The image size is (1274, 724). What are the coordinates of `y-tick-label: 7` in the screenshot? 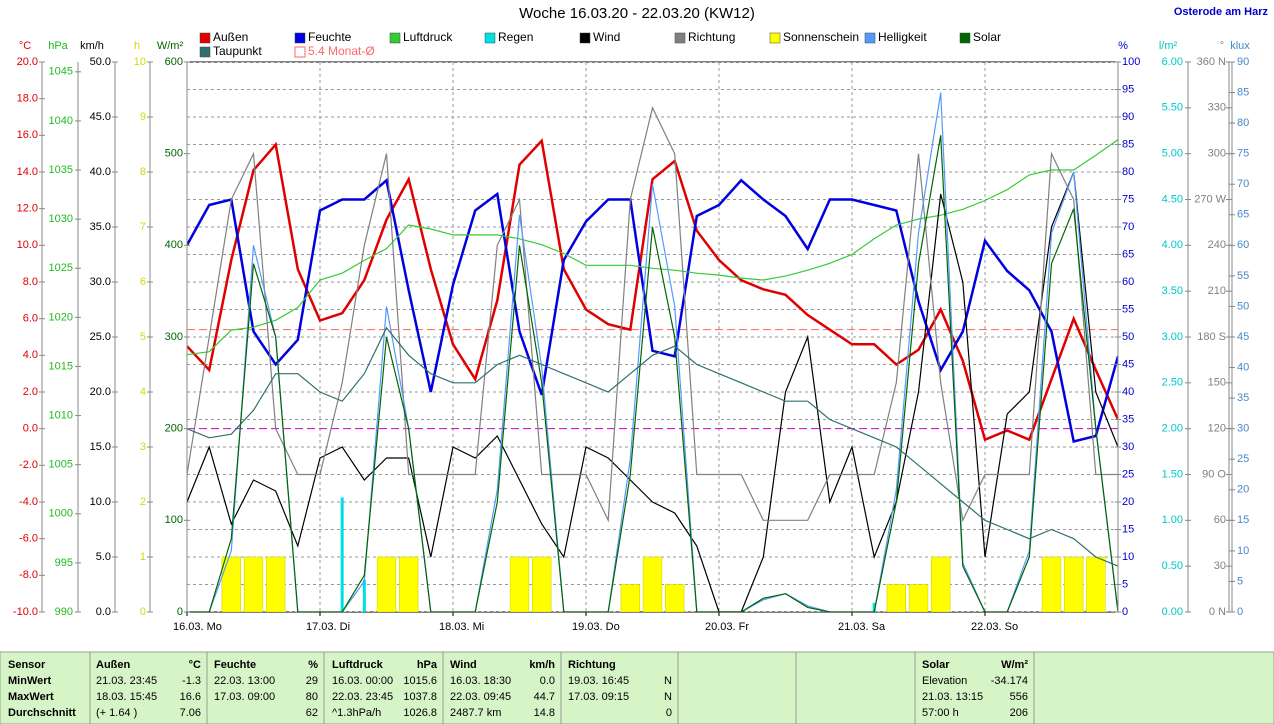 It's located at (143, 227).